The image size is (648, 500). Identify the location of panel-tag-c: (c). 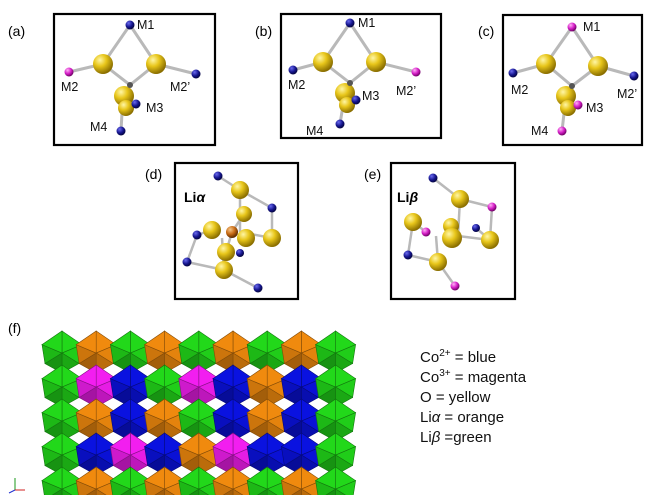
(486, 31).